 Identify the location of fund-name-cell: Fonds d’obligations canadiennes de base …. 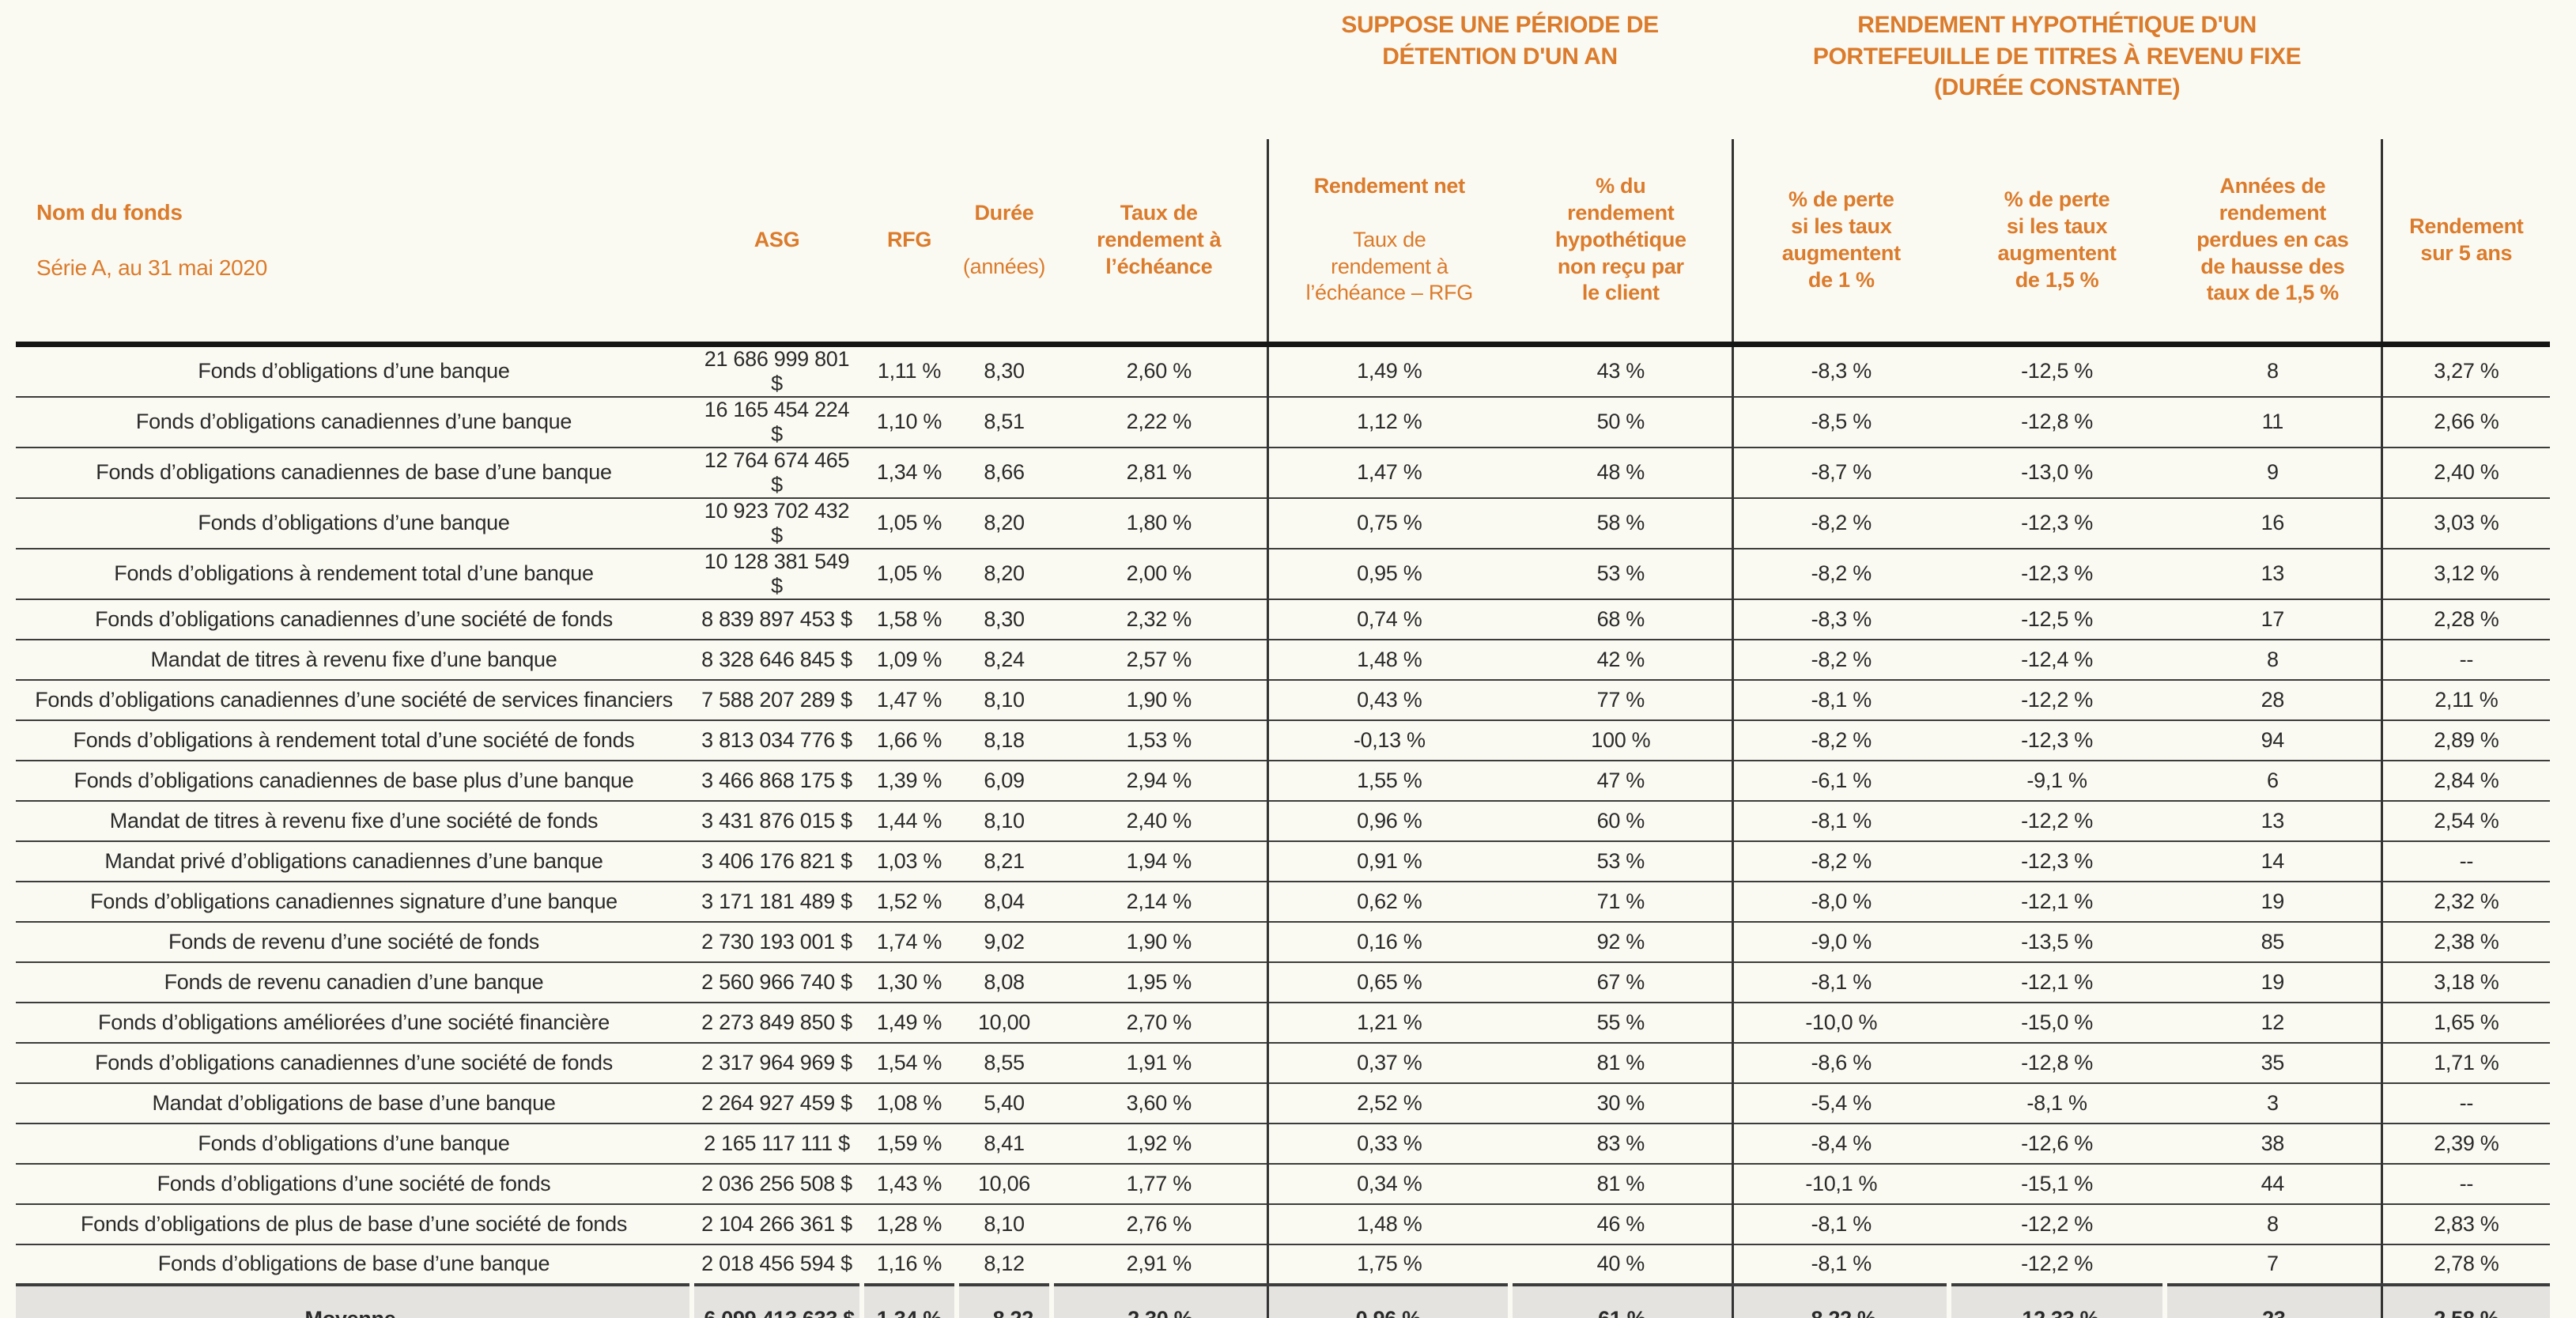
(354, 473).